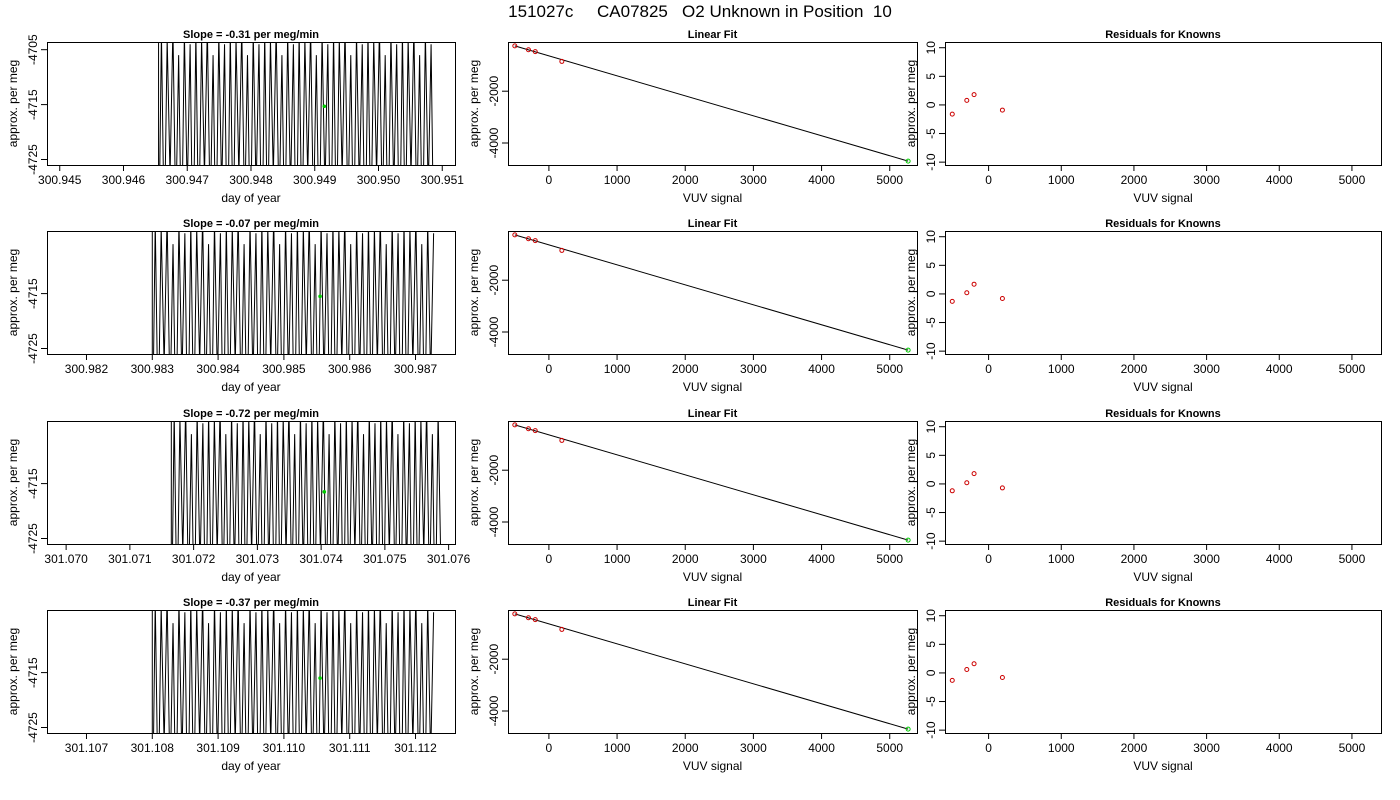 The height and width of the screenshot is (800, 1400). Describe the element at coordinates (250, 198) in the screenshot. I see `x-axis-label: day of year` at that location.